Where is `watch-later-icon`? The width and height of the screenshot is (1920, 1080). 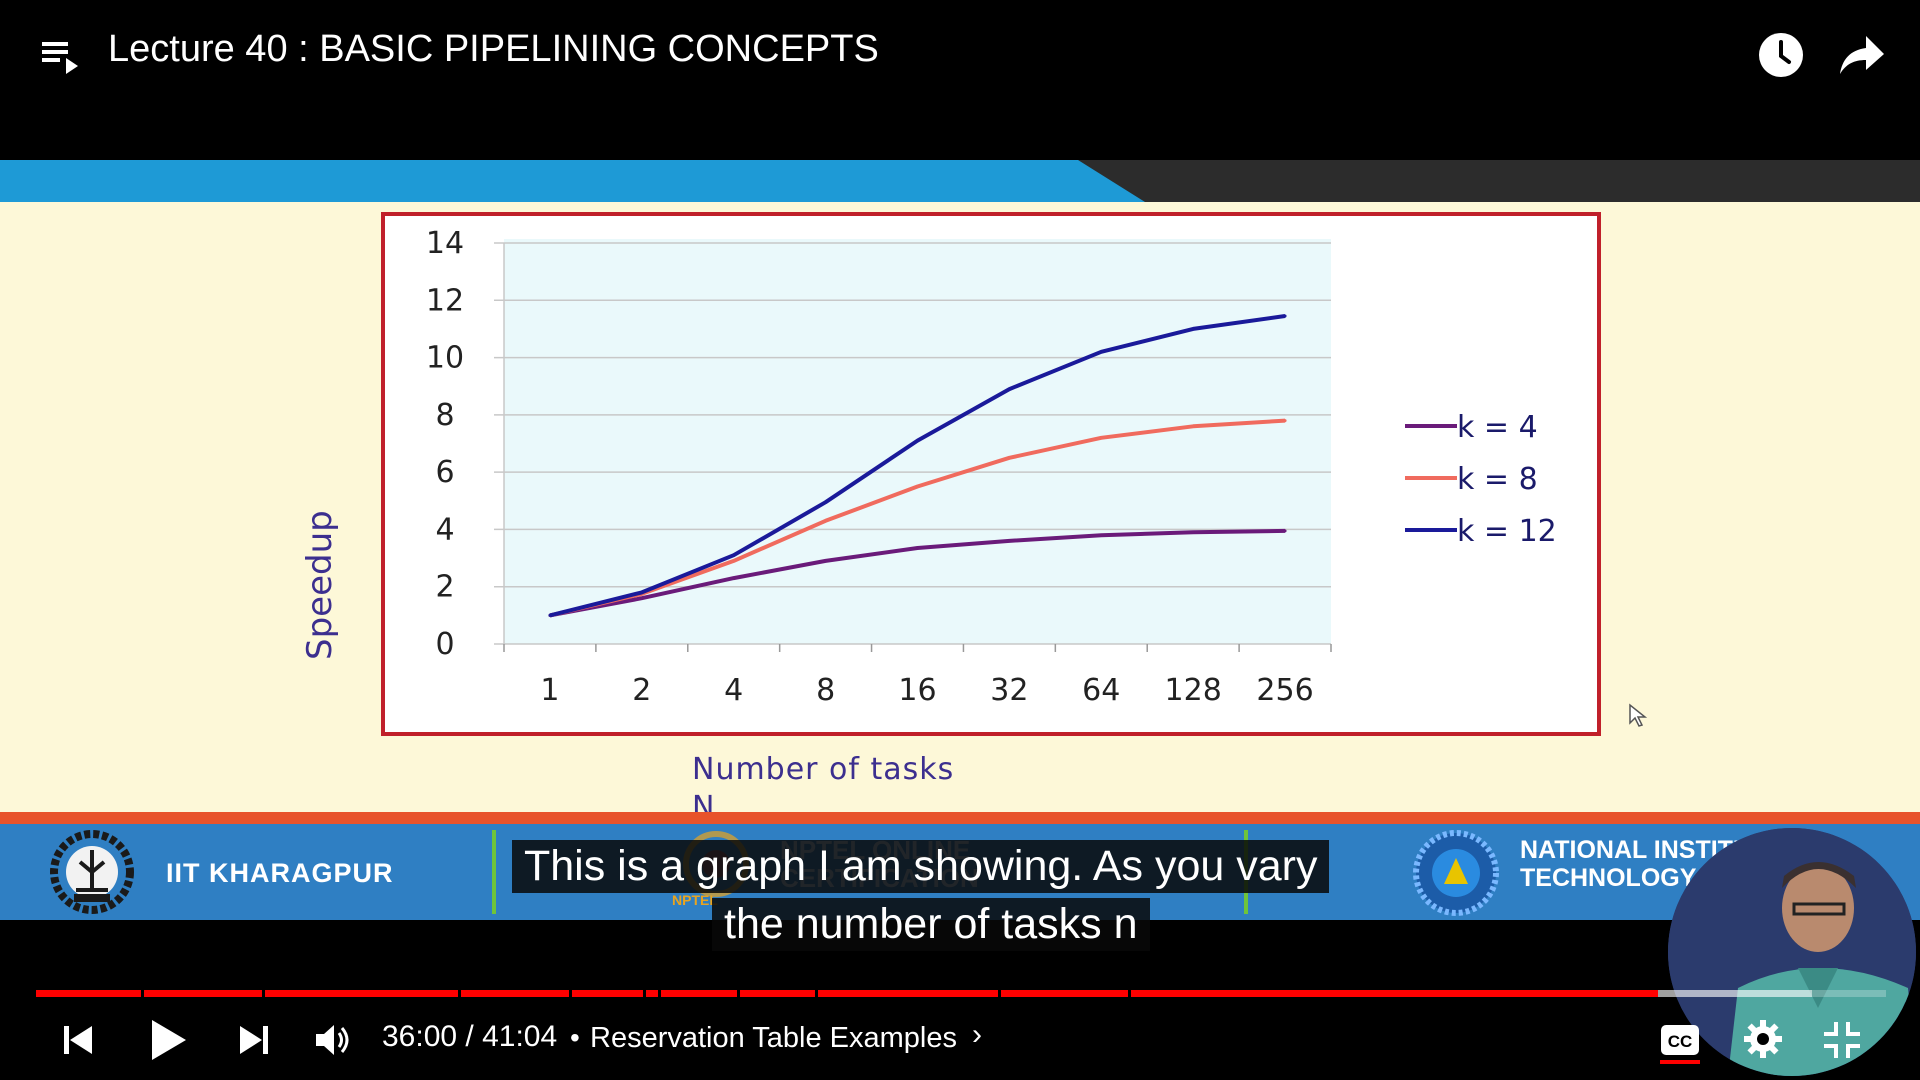
watch-later-icon is located at coordinates (1781, 55).